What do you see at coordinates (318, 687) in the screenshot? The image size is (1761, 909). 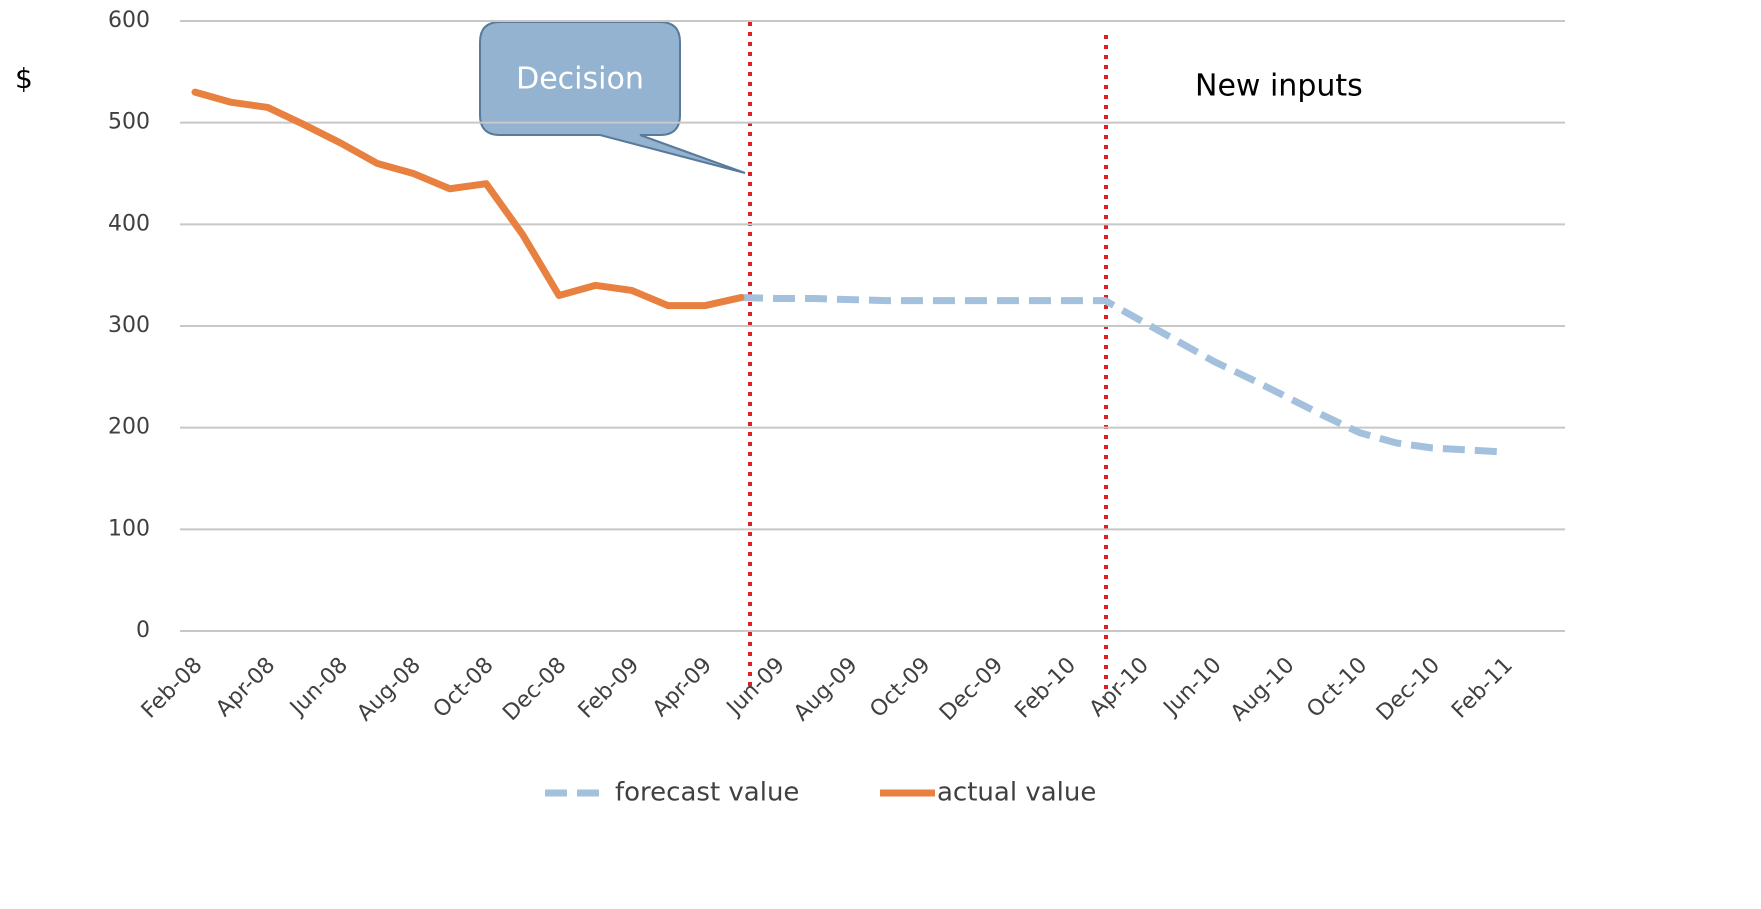 I see `x-tick-label: Jun-08` at bounding box center [318, 687].